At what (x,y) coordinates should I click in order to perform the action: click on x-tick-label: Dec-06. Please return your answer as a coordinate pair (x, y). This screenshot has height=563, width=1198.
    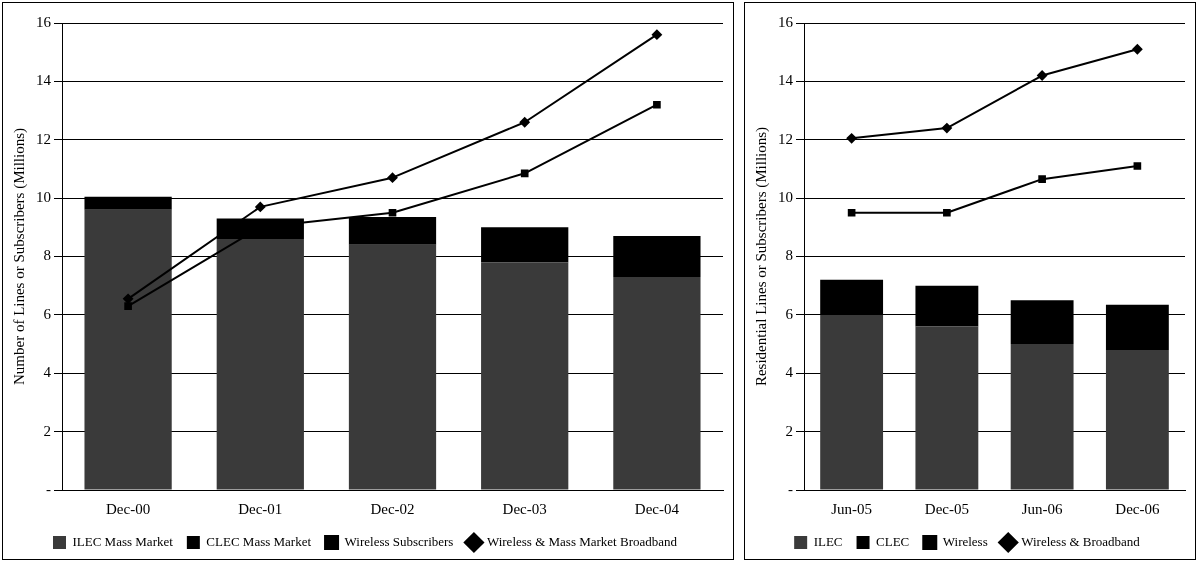
    Looking at the image, I should click on (1137, 508).